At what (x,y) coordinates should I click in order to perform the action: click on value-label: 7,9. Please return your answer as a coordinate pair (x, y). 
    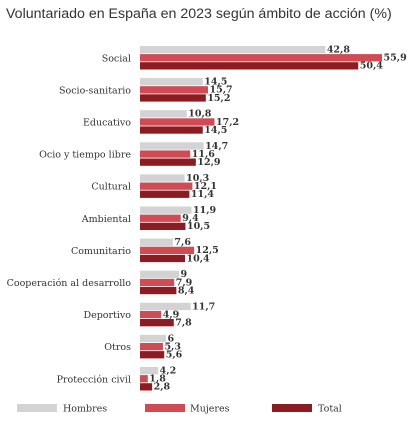
    Looking at the image, I should click on (184, 282).